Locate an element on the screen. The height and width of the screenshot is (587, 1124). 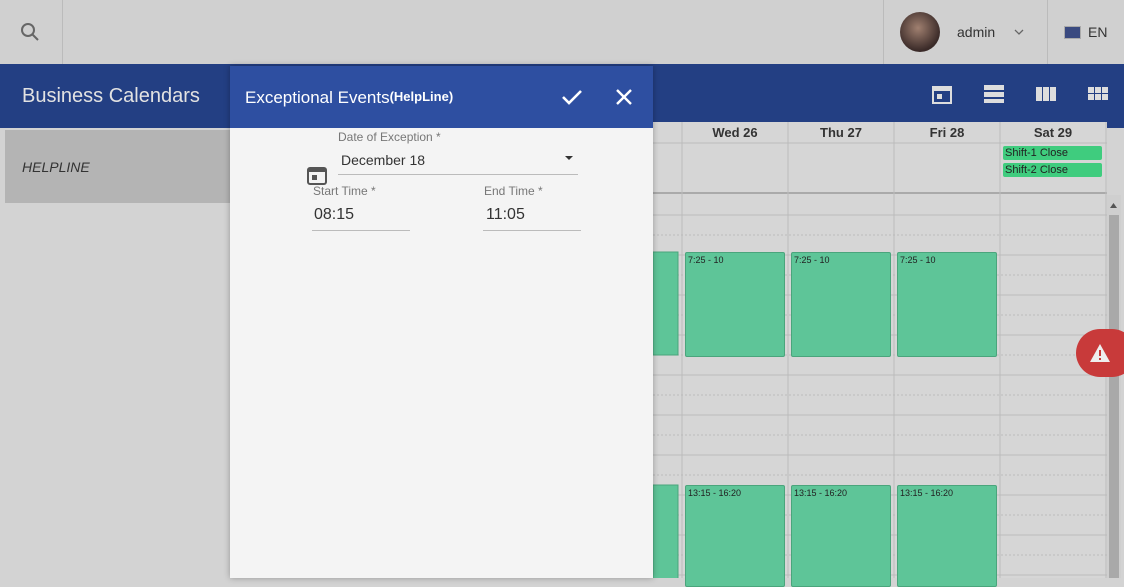
dropdown-arrow is located at coordinates (570, 159).